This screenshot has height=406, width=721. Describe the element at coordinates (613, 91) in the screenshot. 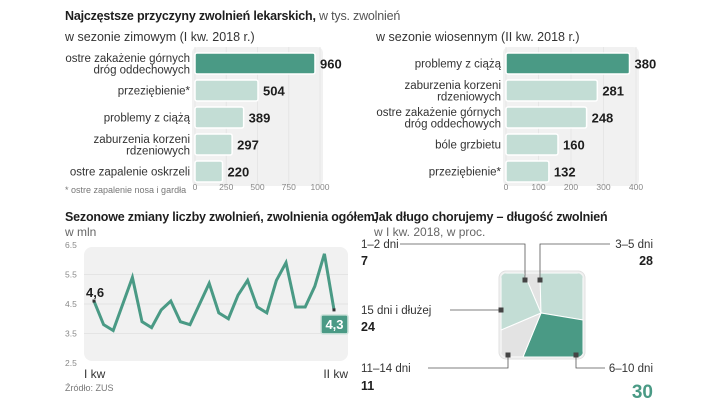

I see `spring-value-label: 281` at that location.